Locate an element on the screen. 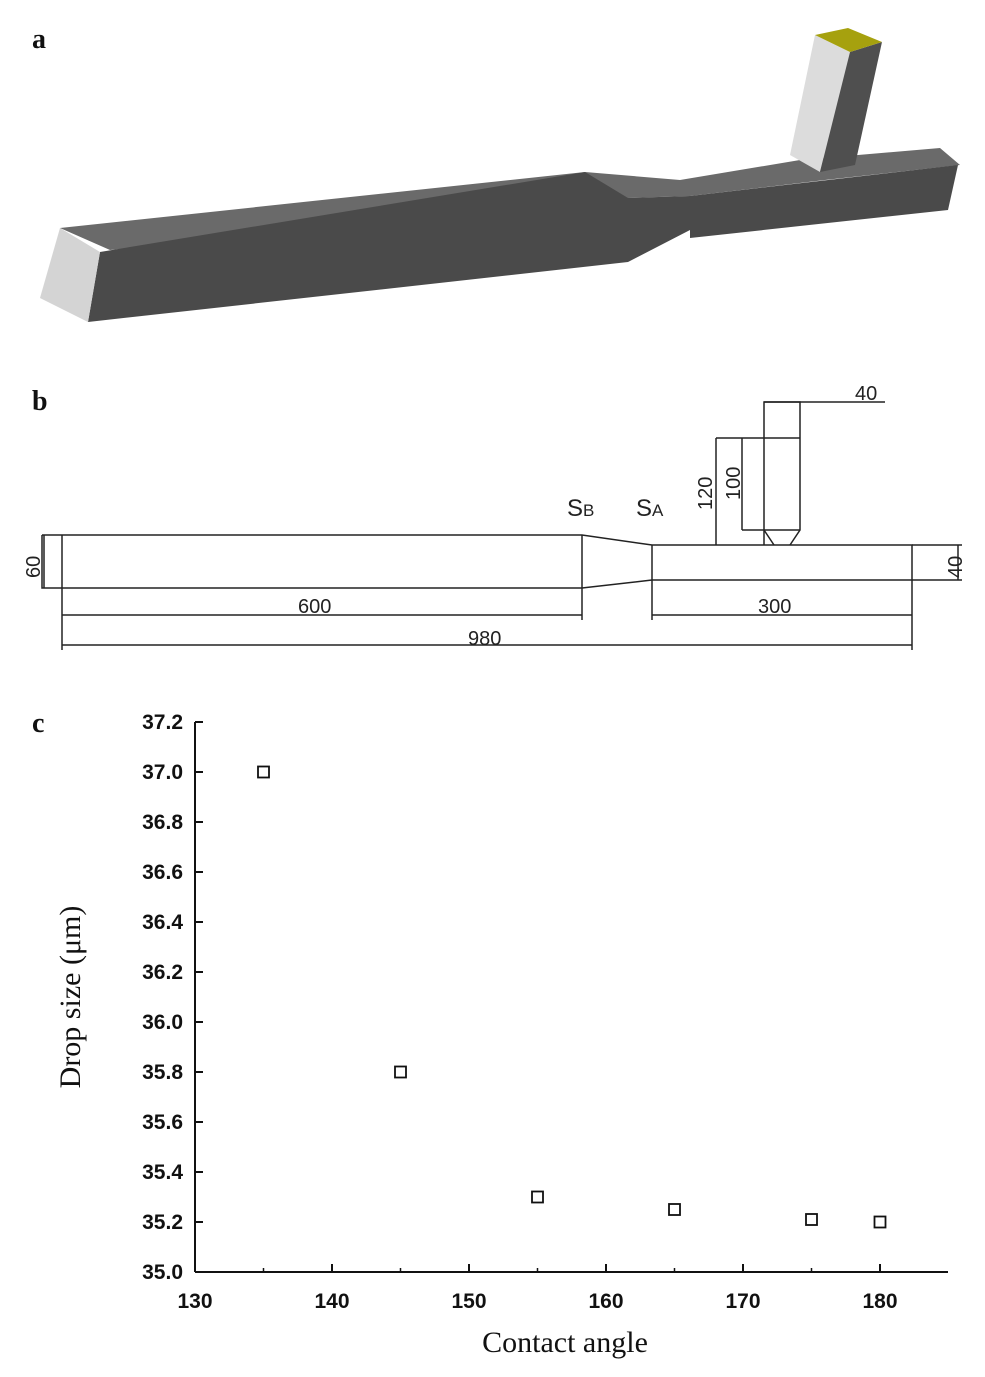  channel-end-face is located at coordinates (70, 275).